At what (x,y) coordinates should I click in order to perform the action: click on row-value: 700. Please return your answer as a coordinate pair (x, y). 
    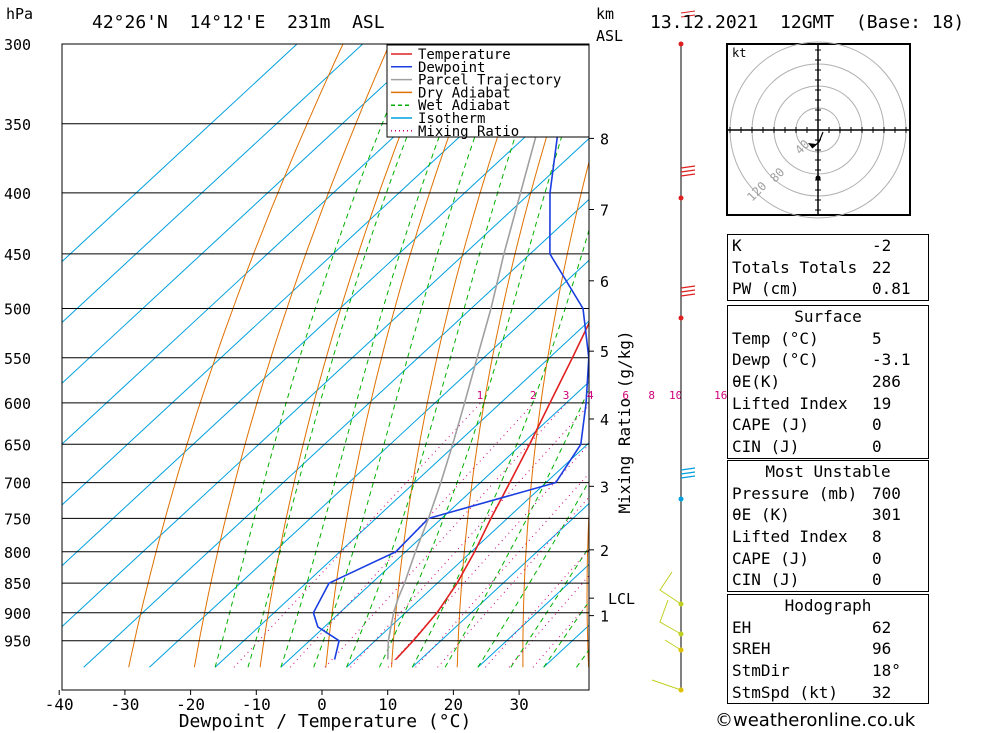
    Looking at the image, I should click on (886, 493).